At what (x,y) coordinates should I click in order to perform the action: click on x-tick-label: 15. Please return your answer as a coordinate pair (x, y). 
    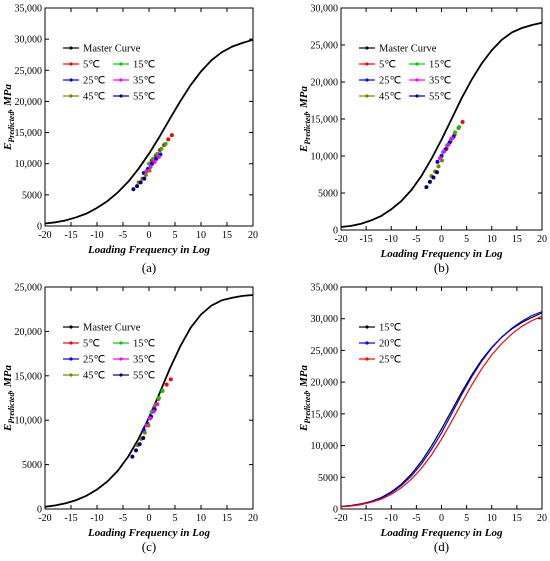
    Looking at the image, I should click on (517, 239).